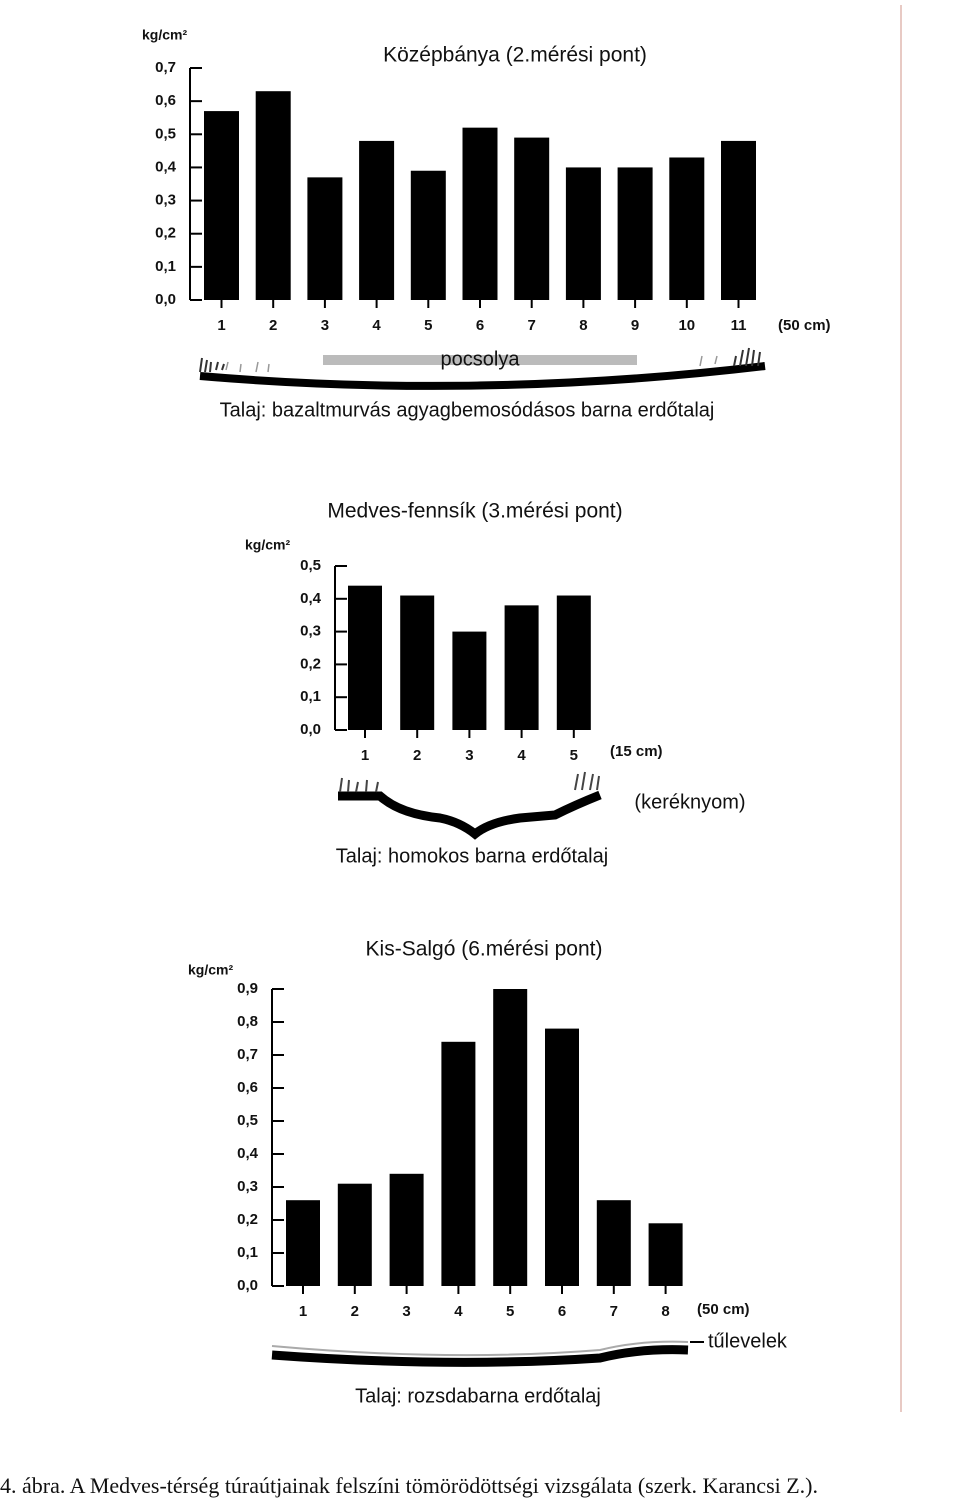 The height and width of the screenshot is (1504, 960). What do you see at coordinates (247, 1021) in the screenshot?
I see `y-tick-label: 0,8` at bounding box center [247, 1021].